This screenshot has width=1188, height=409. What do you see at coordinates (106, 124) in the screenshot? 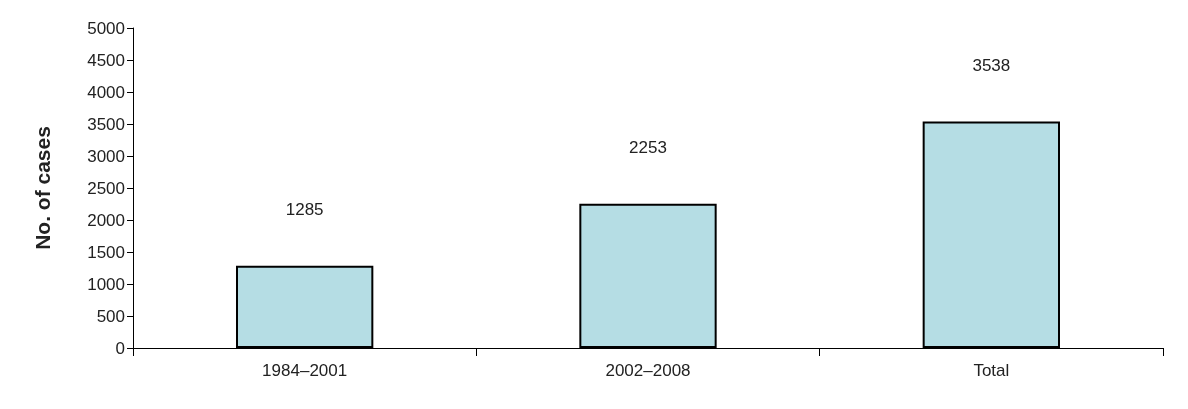
I see `y-tick-label: 3500` at bounding box center [106, 124].